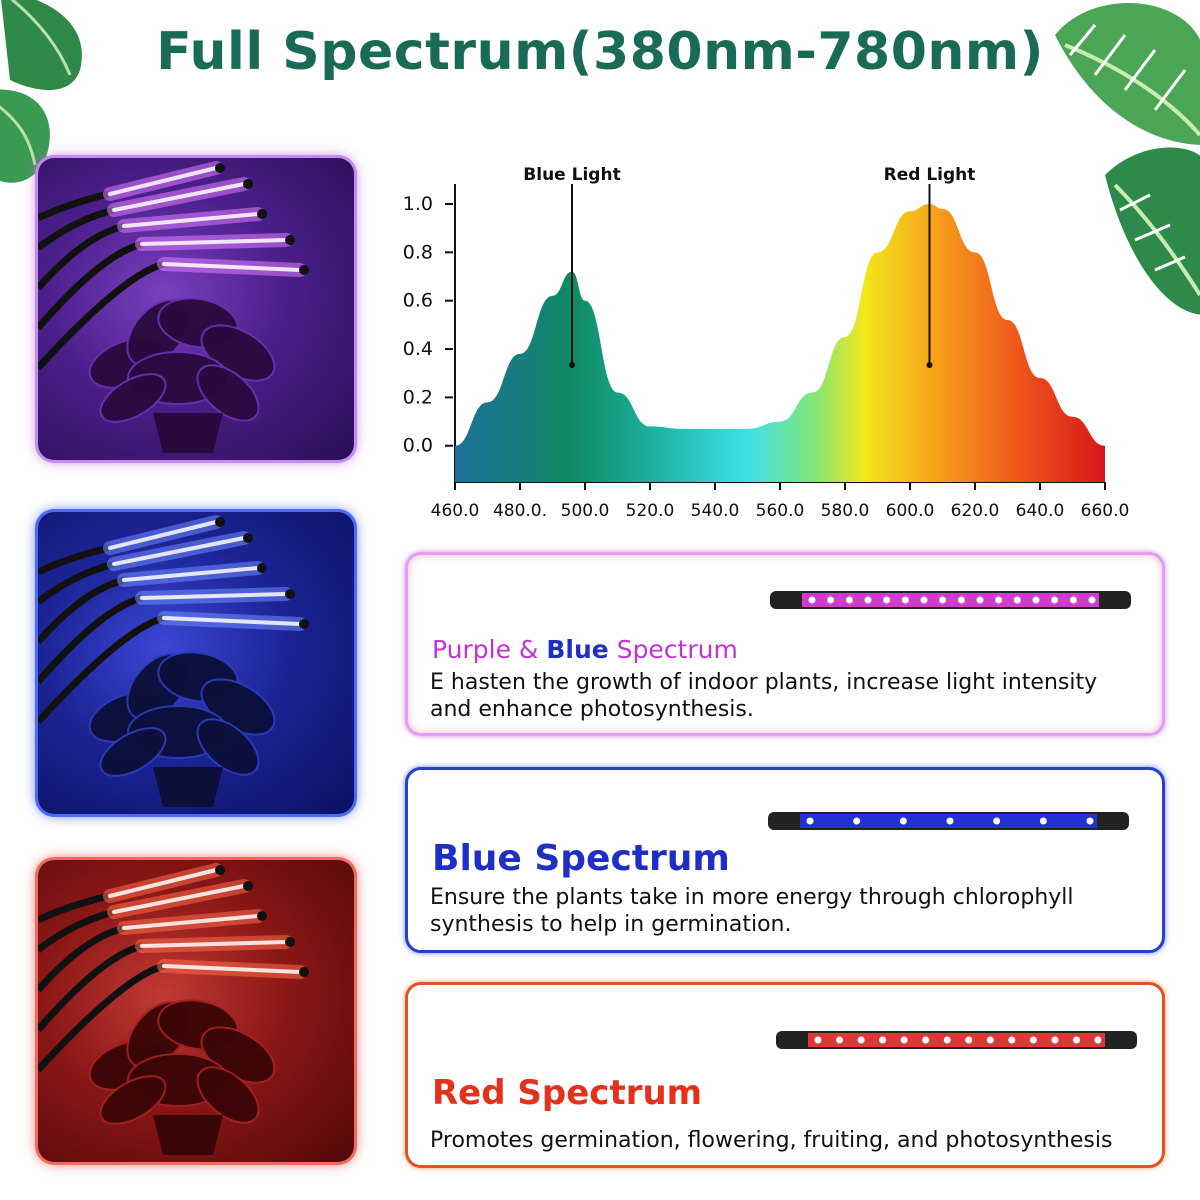  Describe the element at coordinates (910, 511) in the screenshot. I see `x-tick-label: 600.0` at that location.